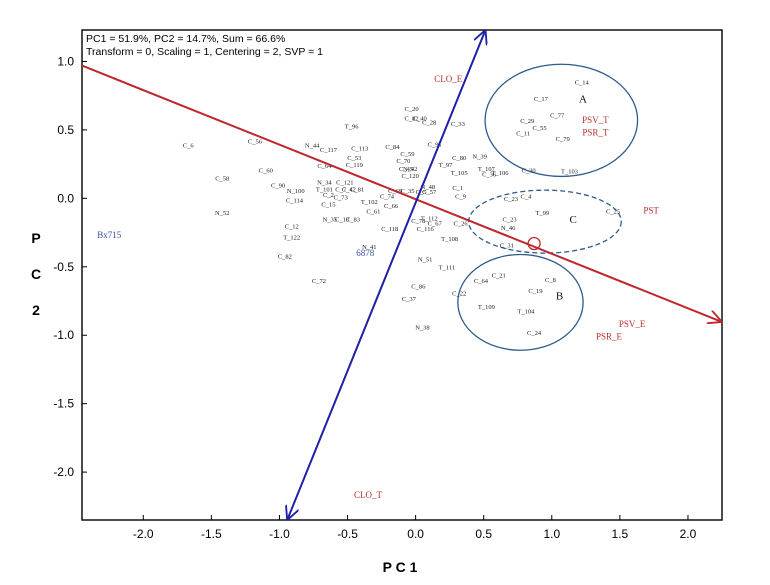 This screenshot has width=770, height=585. Describe the element at coordinates (329, 150) in the screenshot. I see `genotype-point: C_117` at that location.